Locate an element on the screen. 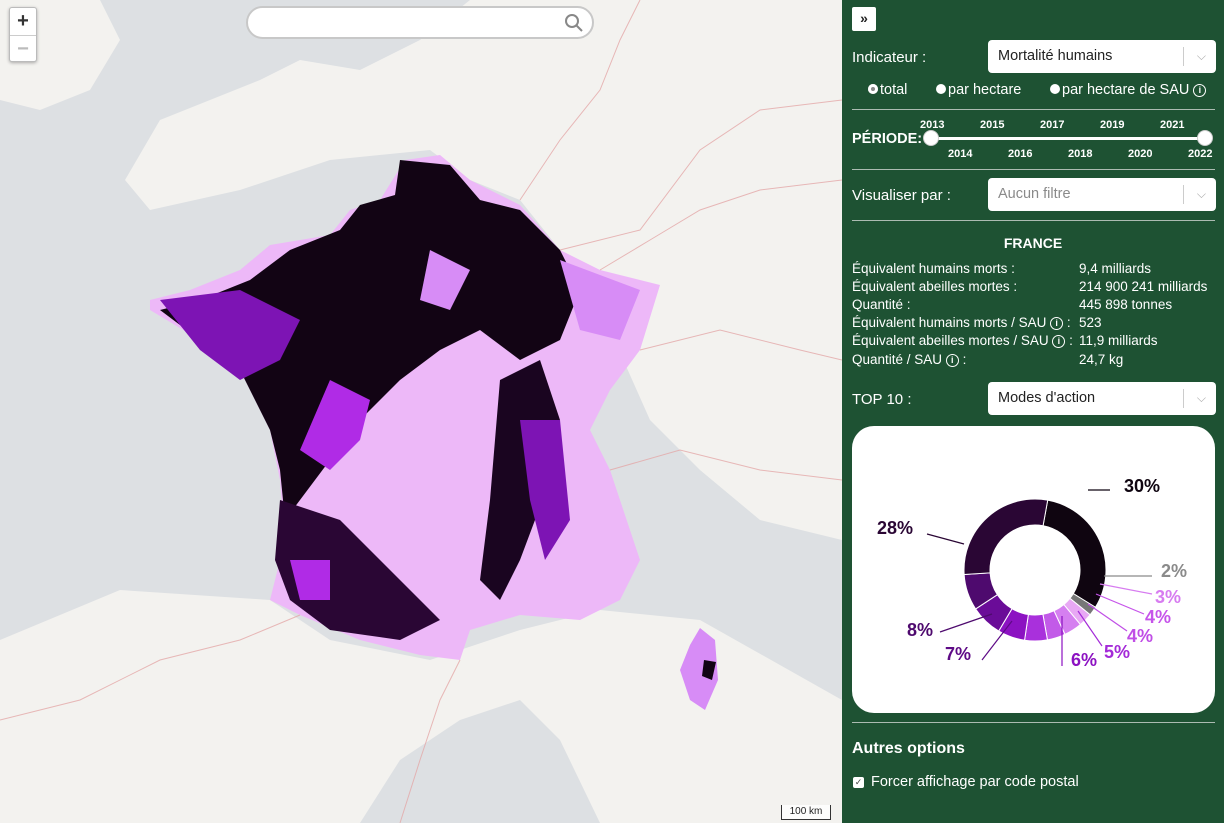  top10-select: Modes d'action ⌵ is located at coordinates (1102, 398).